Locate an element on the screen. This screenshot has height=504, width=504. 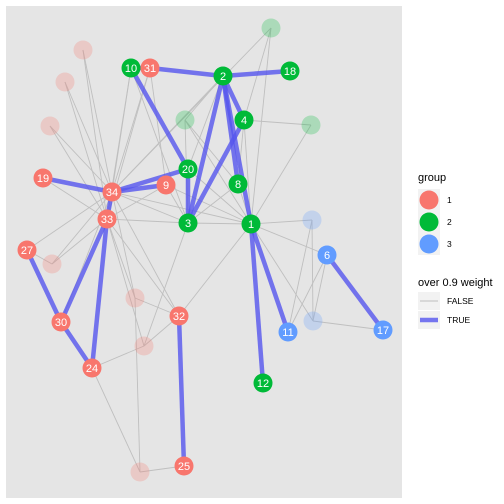
node-label-27: 27 is located at coordinates (27, 251).